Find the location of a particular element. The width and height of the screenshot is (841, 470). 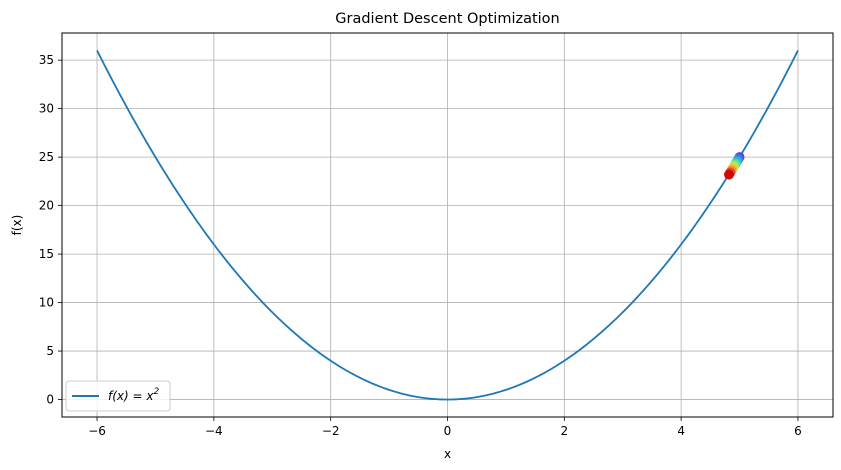

y-tick-label: 25 is located at coordinates (46, 157).